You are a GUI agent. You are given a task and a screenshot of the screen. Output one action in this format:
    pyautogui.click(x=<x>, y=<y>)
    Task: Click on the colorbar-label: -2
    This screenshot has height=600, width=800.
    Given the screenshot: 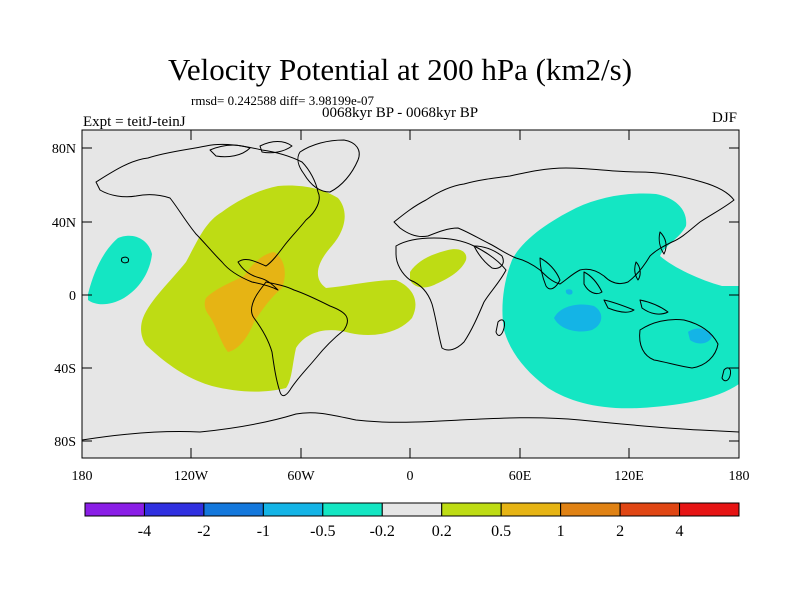 What is the action you would take?
    pyautogui.click(x=203, y=531)
    